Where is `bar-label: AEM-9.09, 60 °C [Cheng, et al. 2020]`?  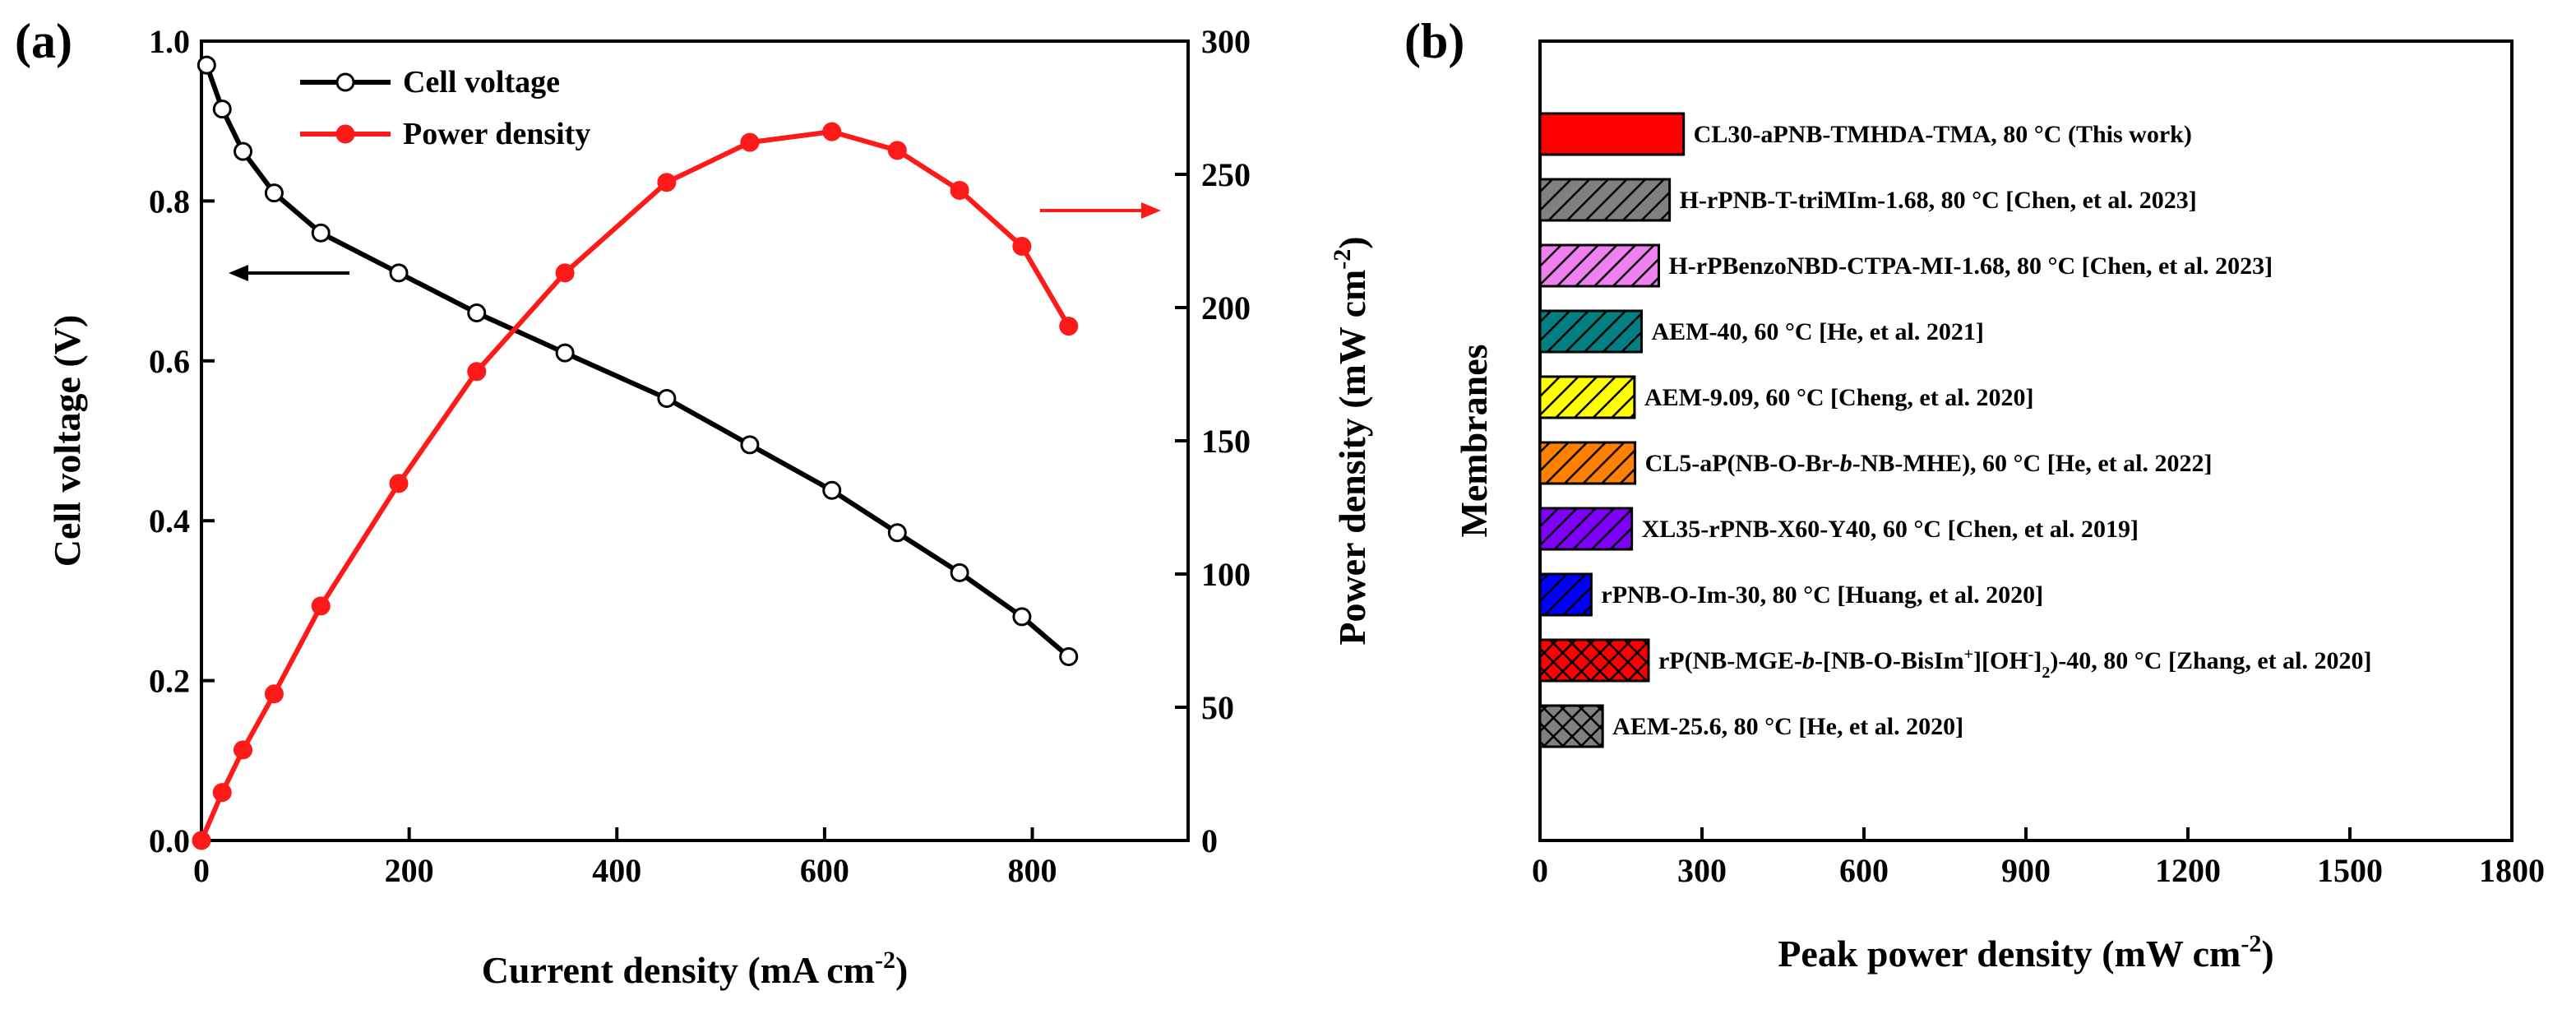
bar-label: AEM-9.09, 60 °C [Cheng, et al. 2020] is located at coordinates (1839, 397).